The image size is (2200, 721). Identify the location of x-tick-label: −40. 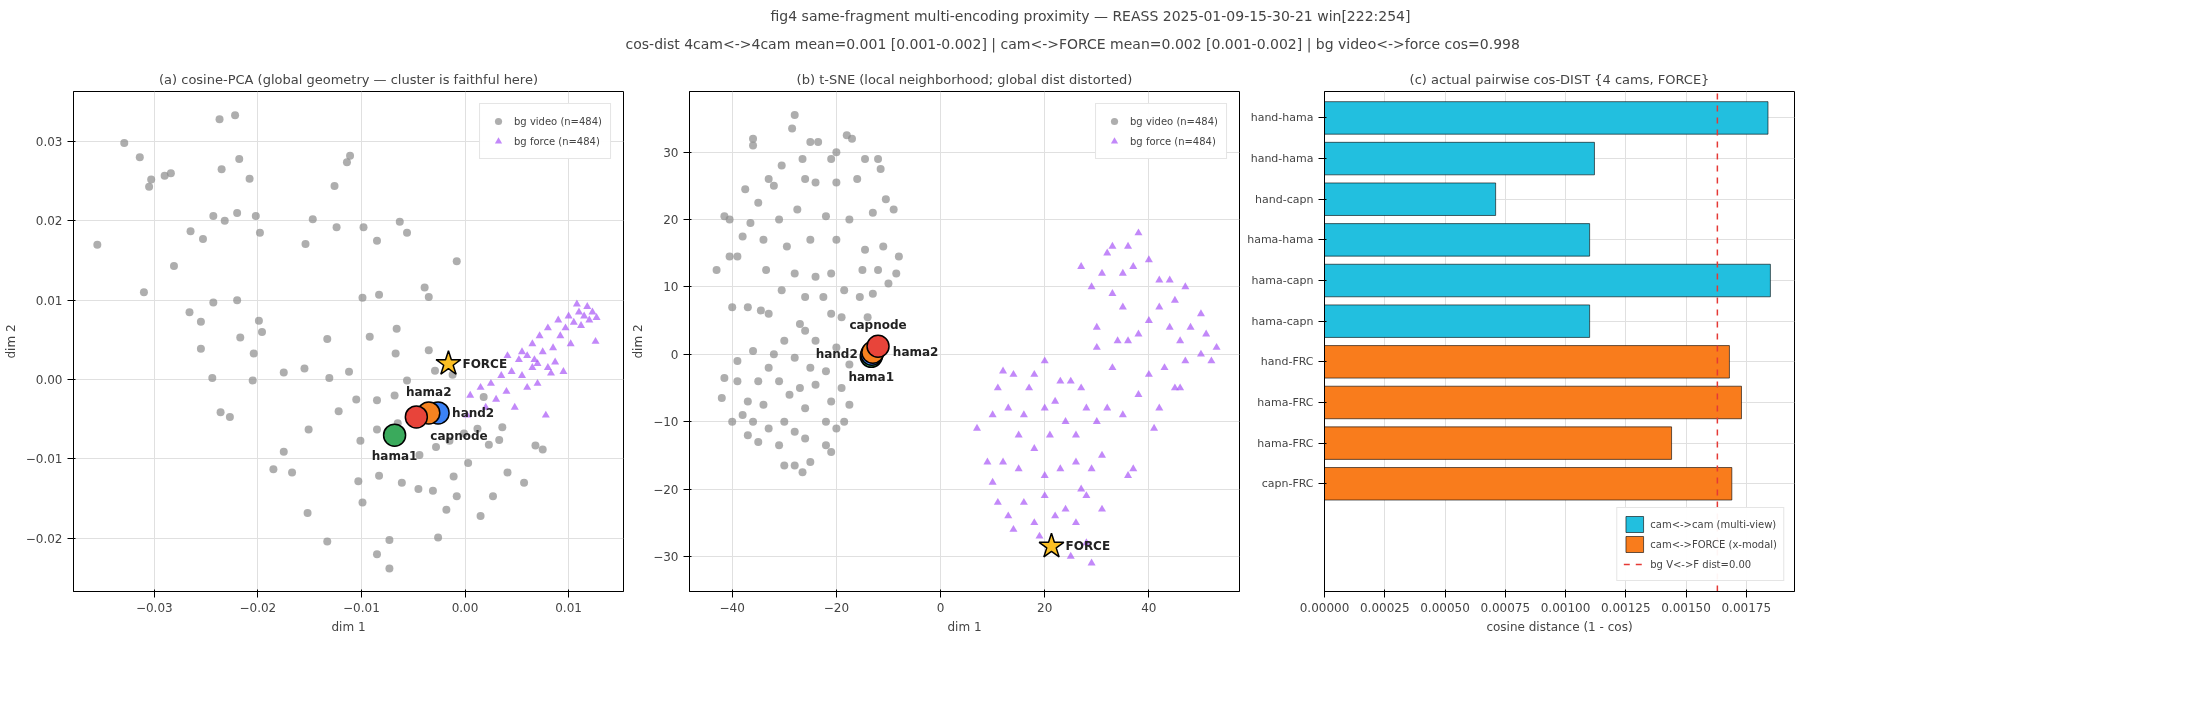
(732, 607).